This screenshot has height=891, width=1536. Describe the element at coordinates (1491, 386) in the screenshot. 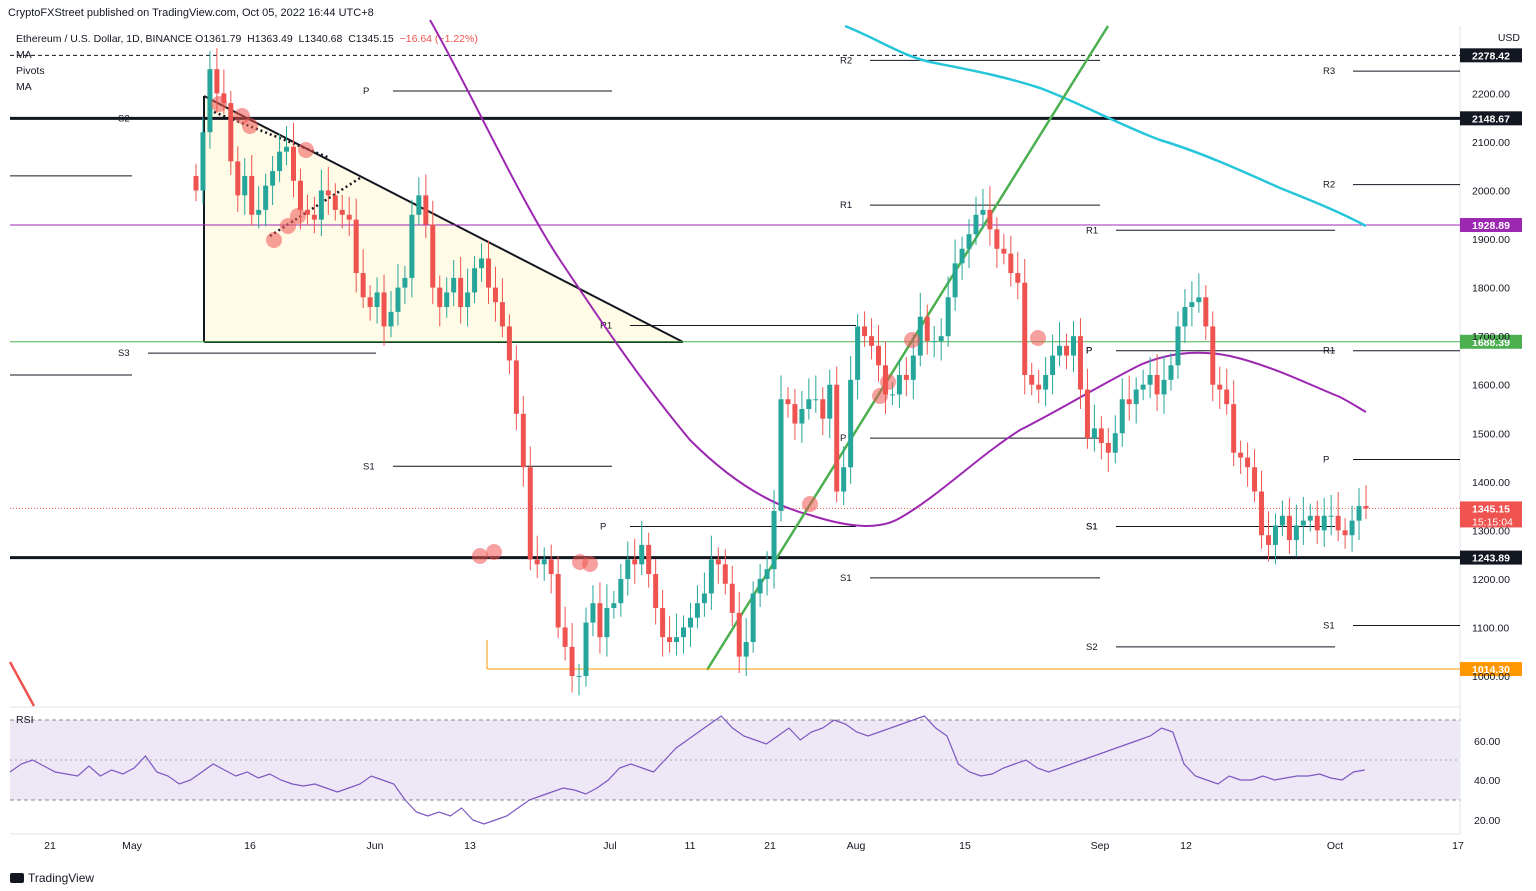

I see `y-tick-label: 1600.00` at that location.